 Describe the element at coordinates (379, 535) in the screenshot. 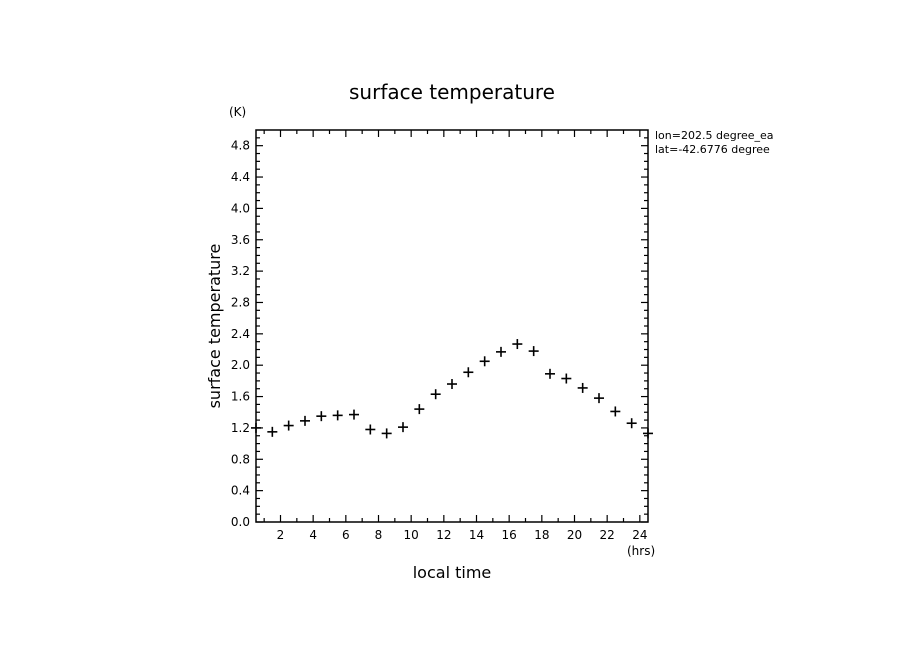

I see `x-tick-label: 8` at that location.